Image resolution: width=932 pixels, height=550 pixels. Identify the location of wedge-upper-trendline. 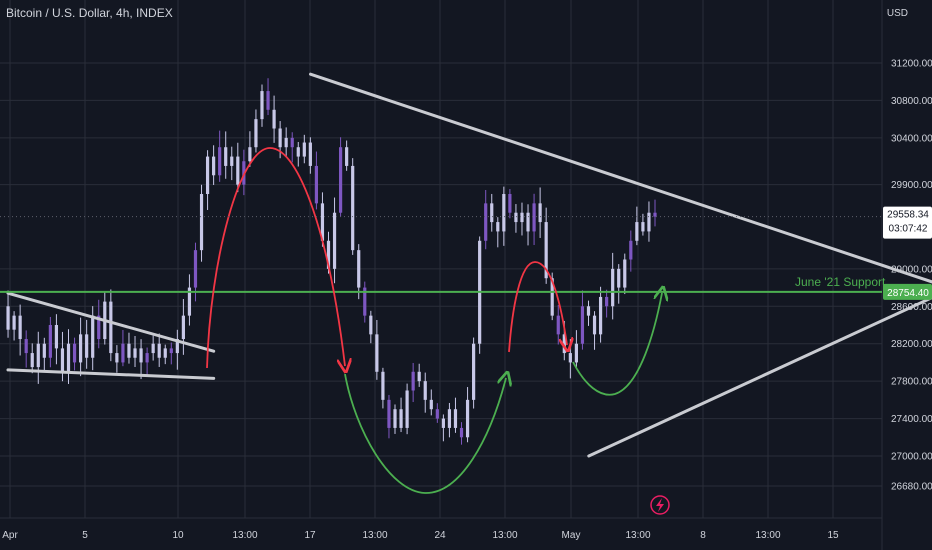
(111, 322).